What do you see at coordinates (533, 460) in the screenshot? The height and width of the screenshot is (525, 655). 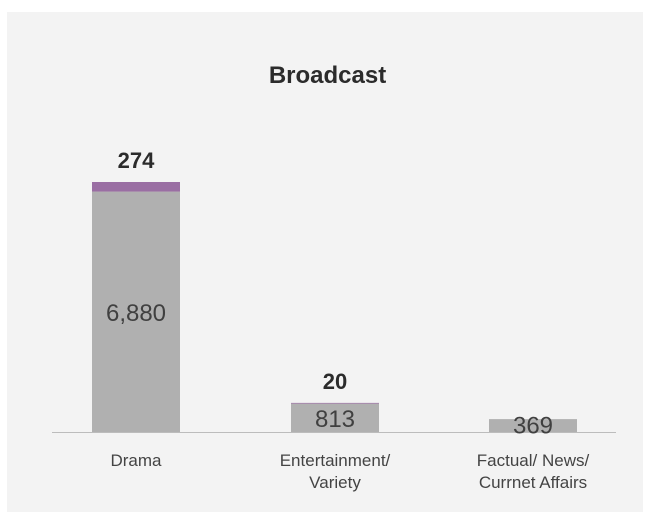 I see `category-label: Factual/ News/` at bounding box center [533, 460].